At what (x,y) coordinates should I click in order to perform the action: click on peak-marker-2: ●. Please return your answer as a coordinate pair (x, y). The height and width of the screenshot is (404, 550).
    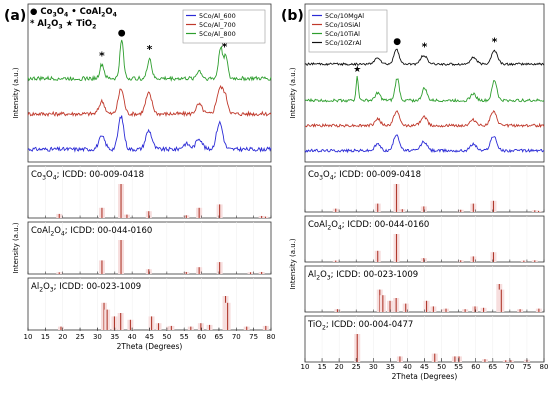
    Looking at the image, I should click on (397, 42).